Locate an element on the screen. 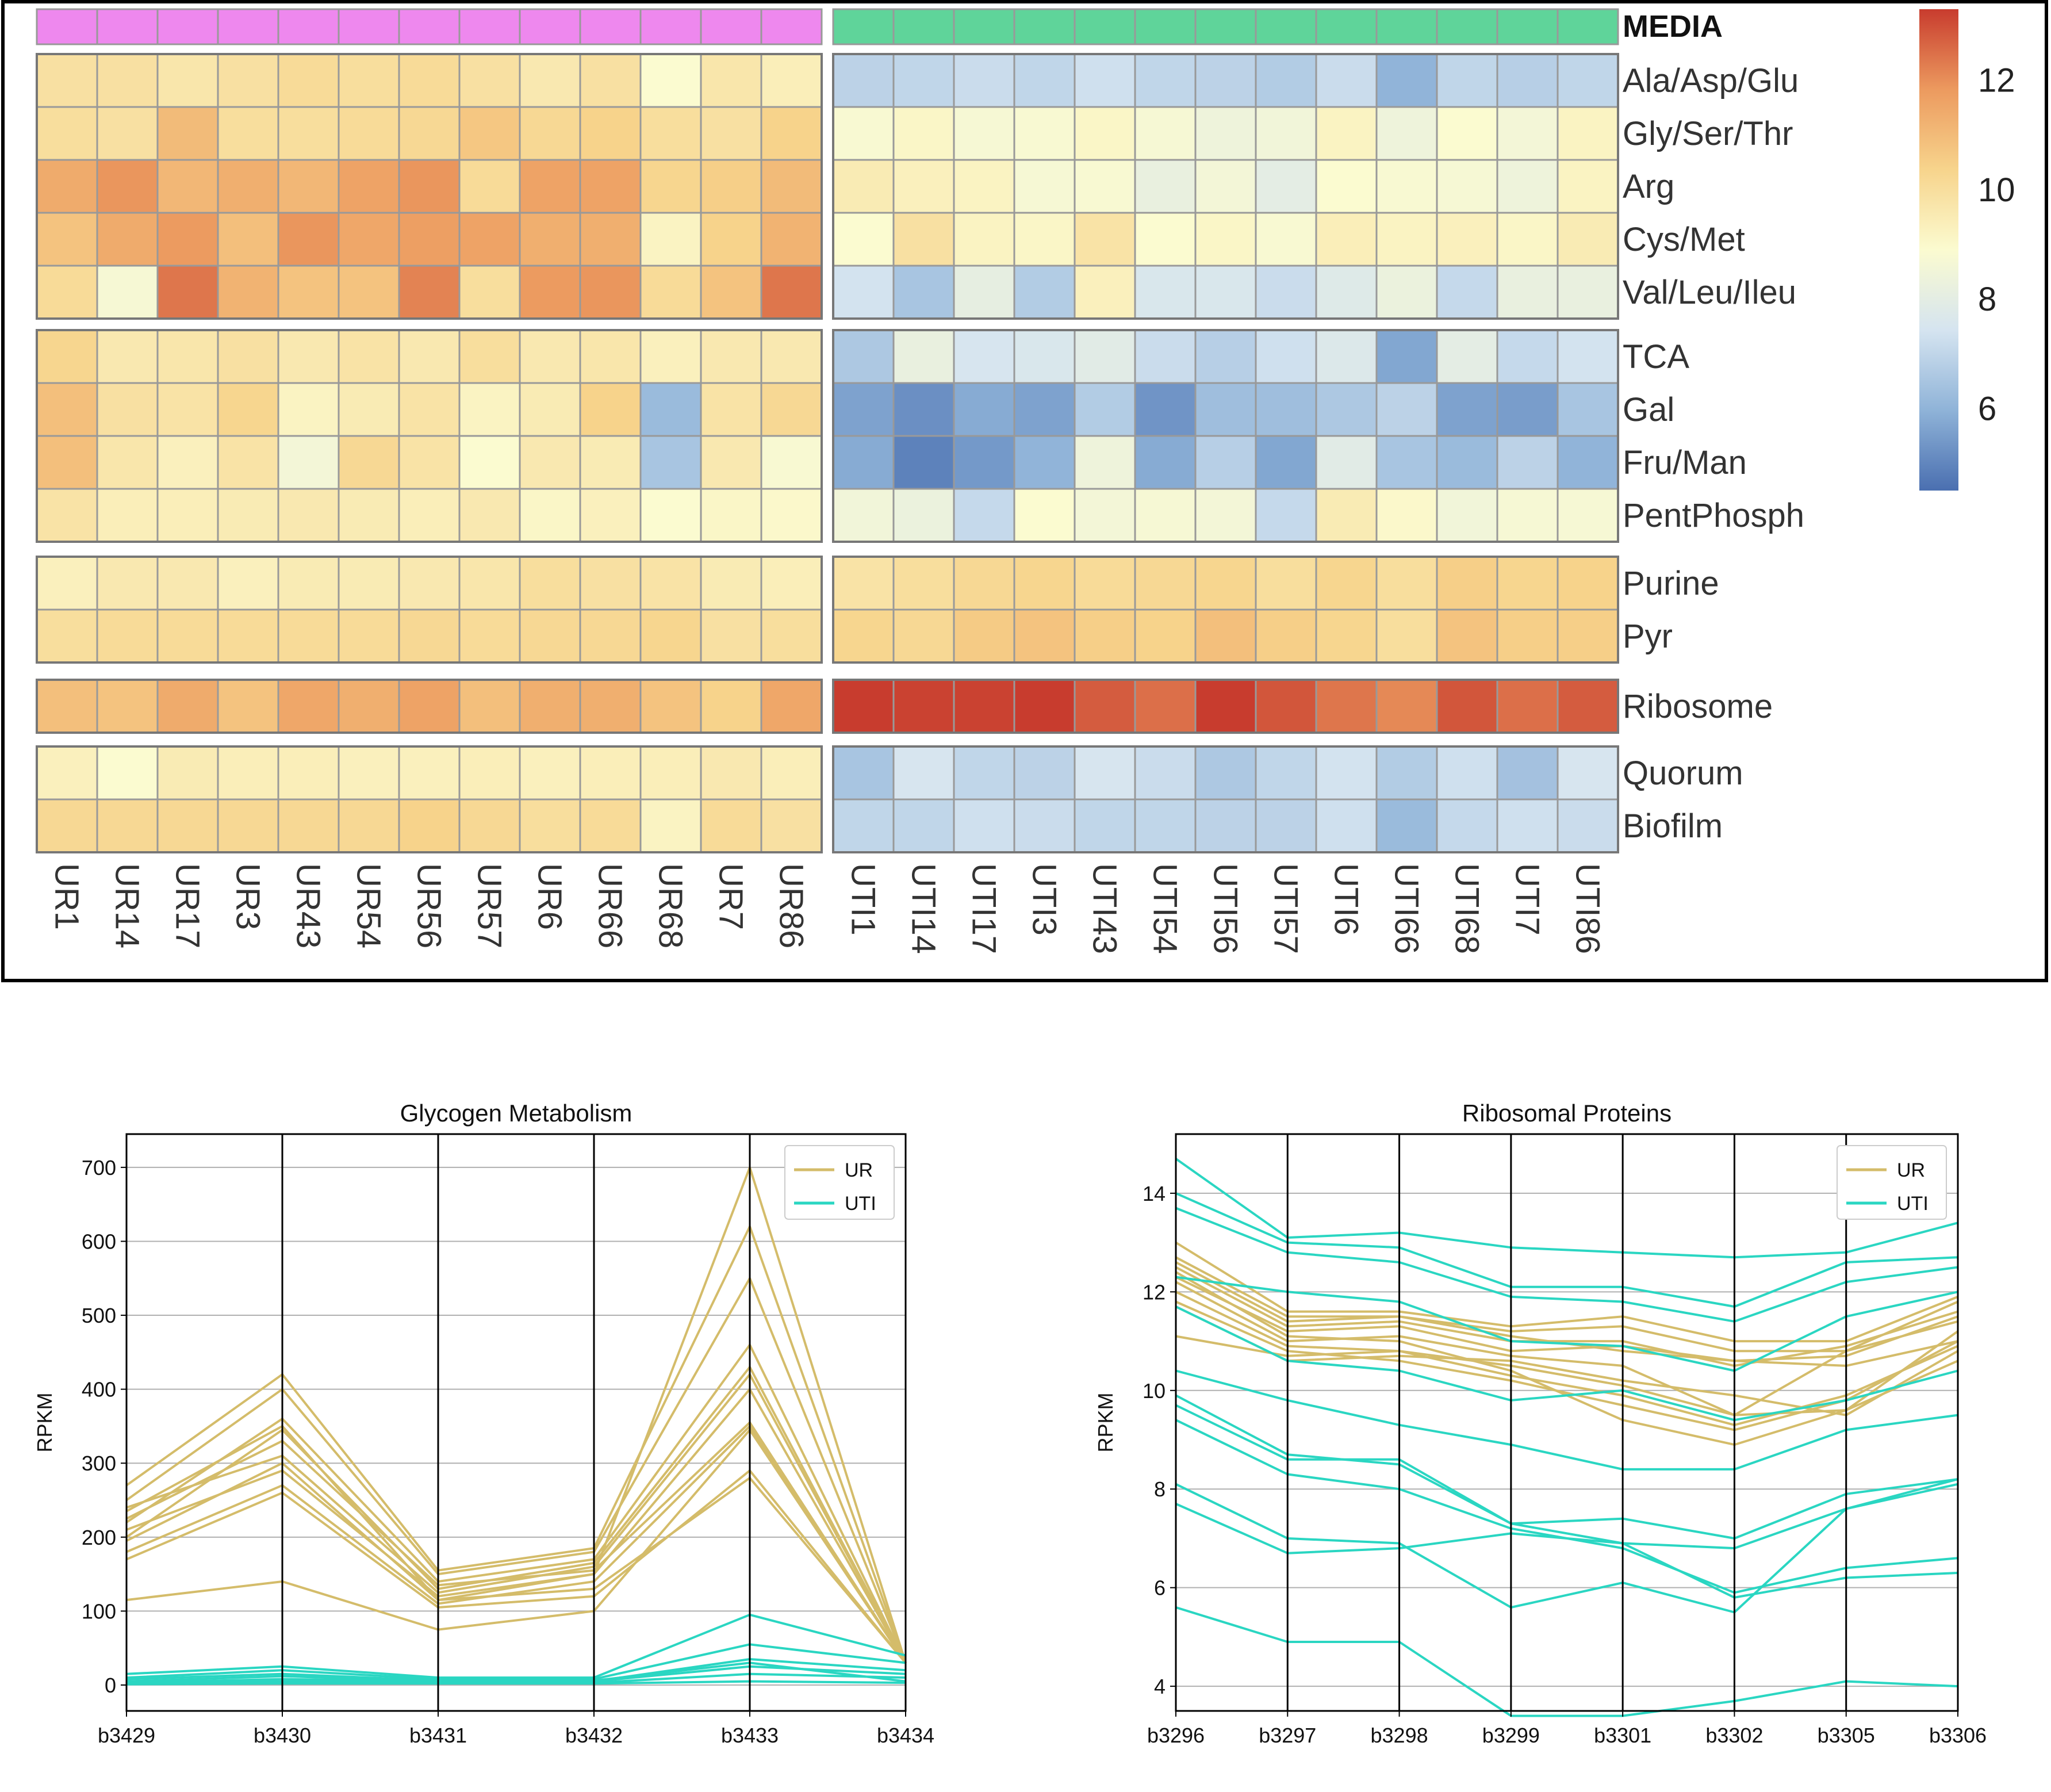  row-label: Ala/Asp/Glu is located at coordinates (1711, 80).